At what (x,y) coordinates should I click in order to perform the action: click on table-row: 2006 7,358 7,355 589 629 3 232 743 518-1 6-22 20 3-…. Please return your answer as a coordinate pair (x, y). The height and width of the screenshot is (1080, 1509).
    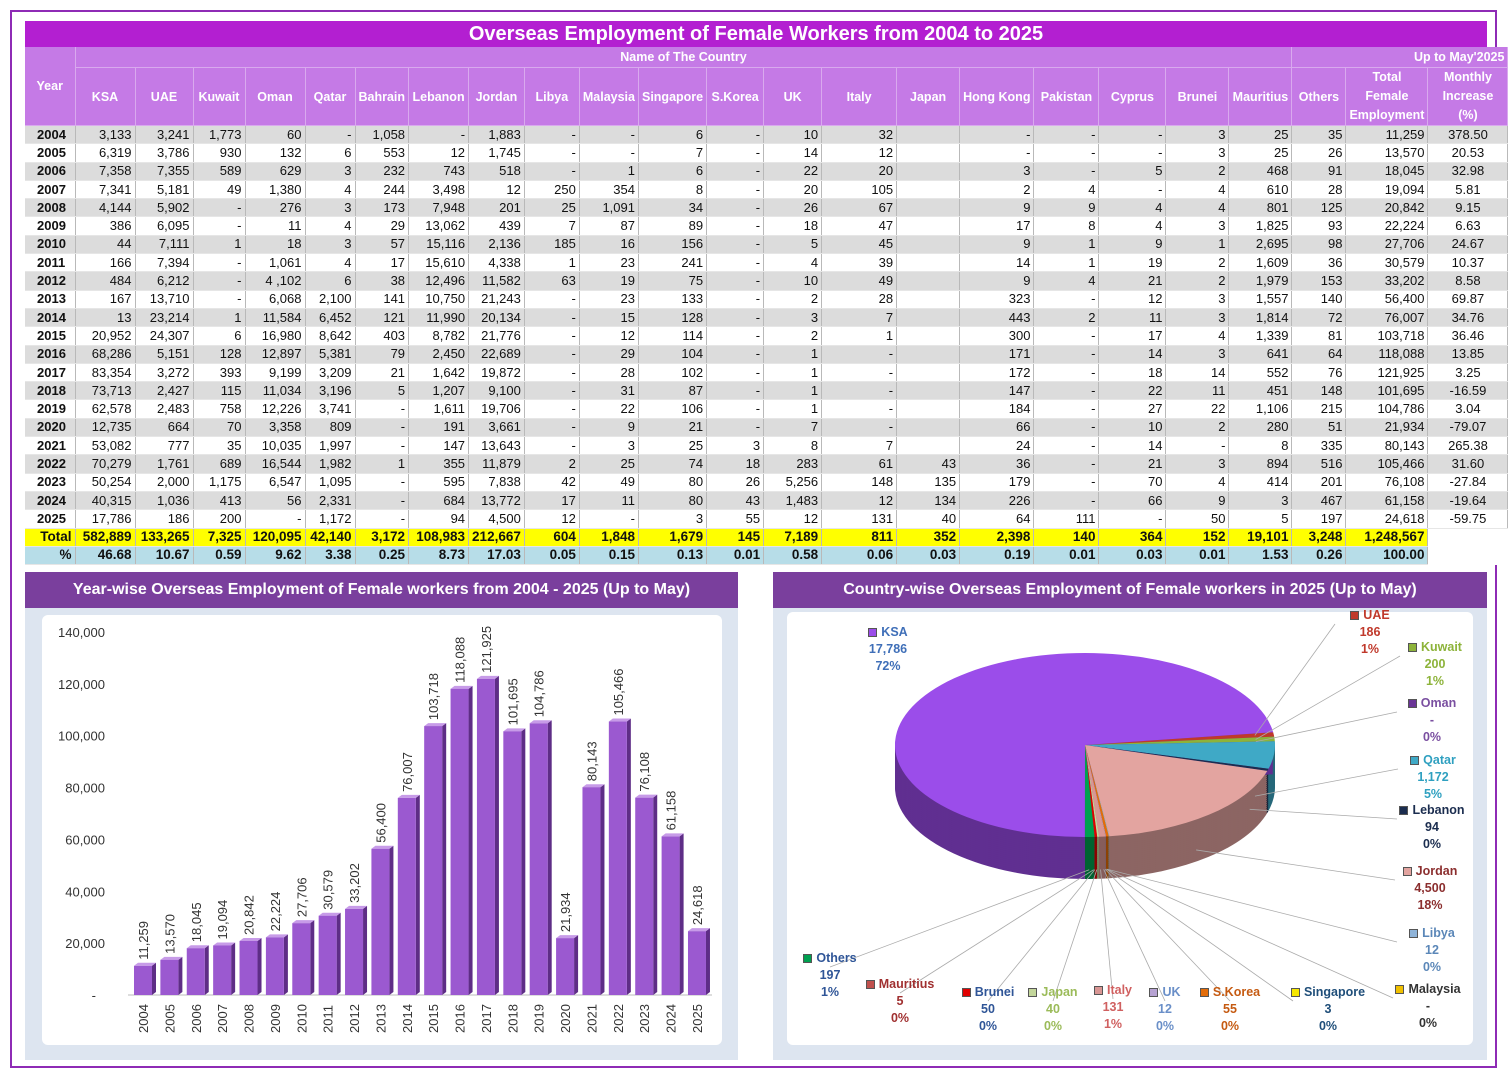
    Looking at the image, I should click on (767, 171).